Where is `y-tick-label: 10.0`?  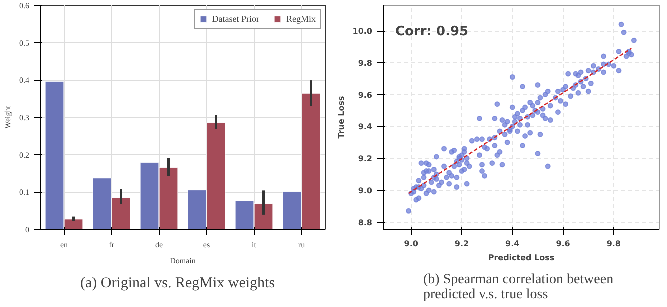 y-tick-label: 10.0 is located at coordinates (362, 31).